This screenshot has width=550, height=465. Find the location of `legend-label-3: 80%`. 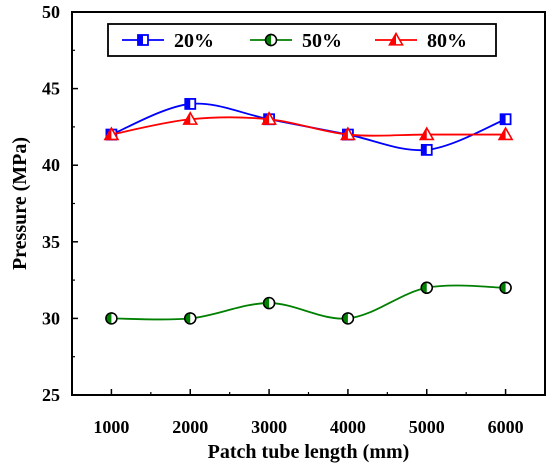

legend-label-3: 80% is located at coordinates (447, 41).